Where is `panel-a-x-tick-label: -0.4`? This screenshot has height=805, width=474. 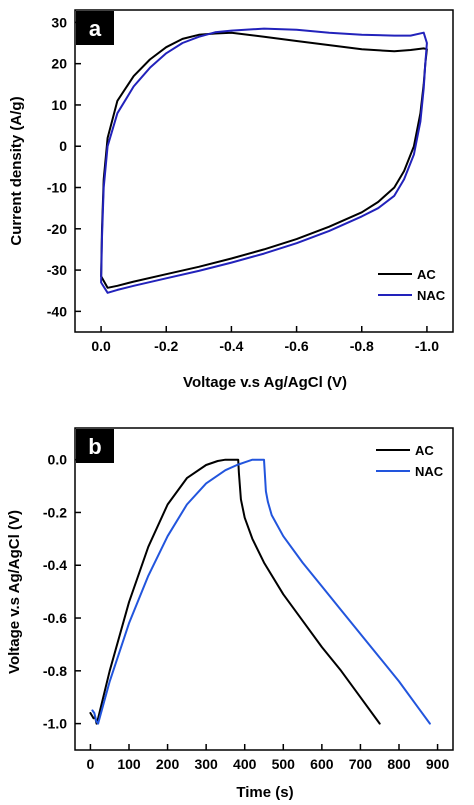
panel-a-x-tick-label: -0.4 is located at coordinates (231, 346).